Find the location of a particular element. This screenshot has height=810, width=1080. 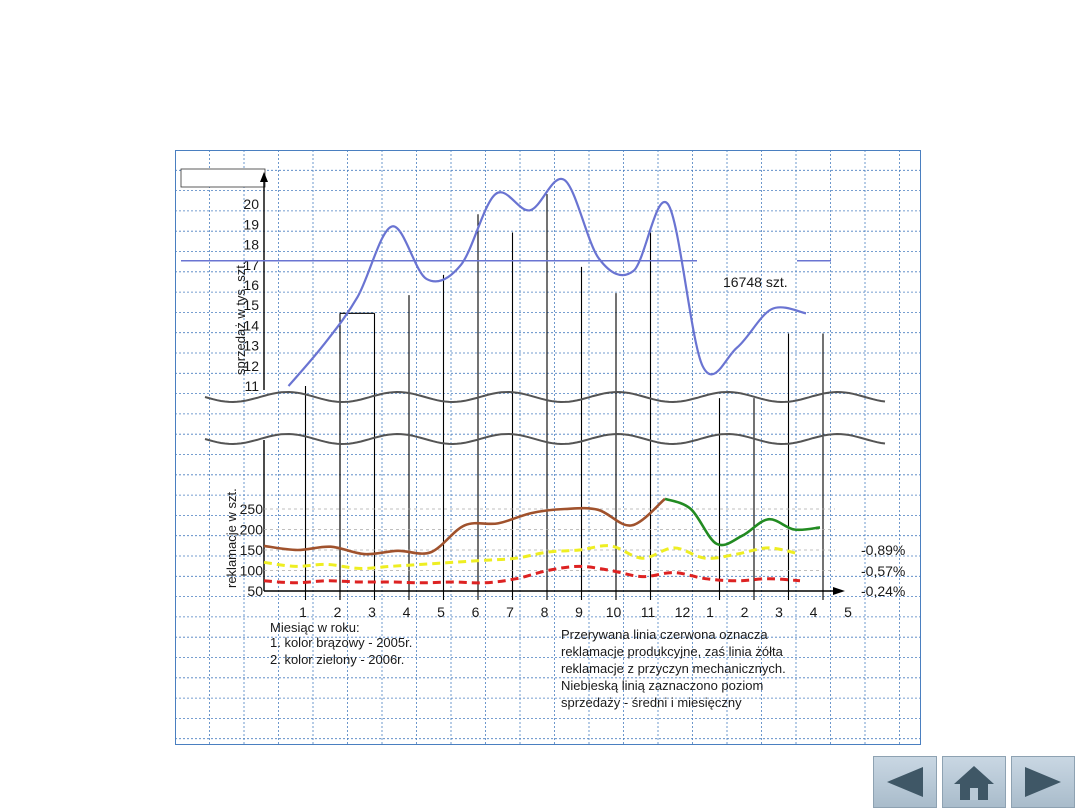

previous-button is located at coordinates (905, 782).